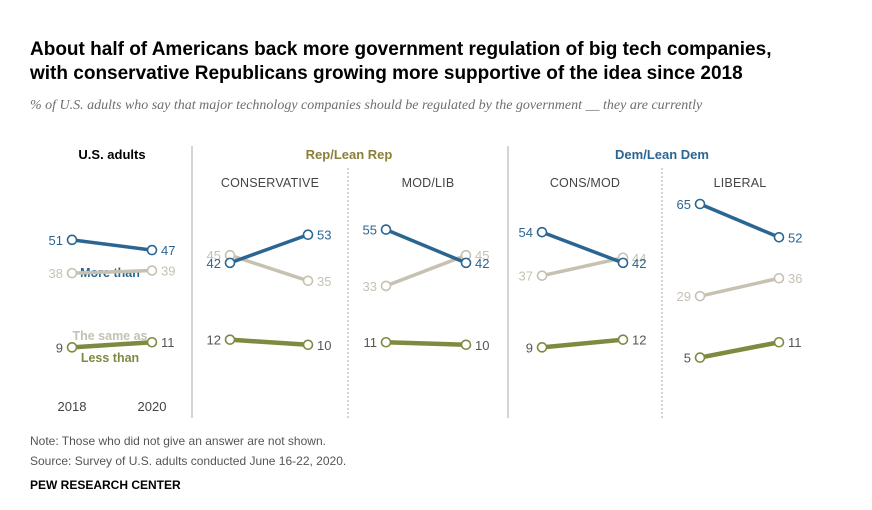 The image size is (872, 510). I want to click on label-more-2018-conservative: 42, so click(214, 263).